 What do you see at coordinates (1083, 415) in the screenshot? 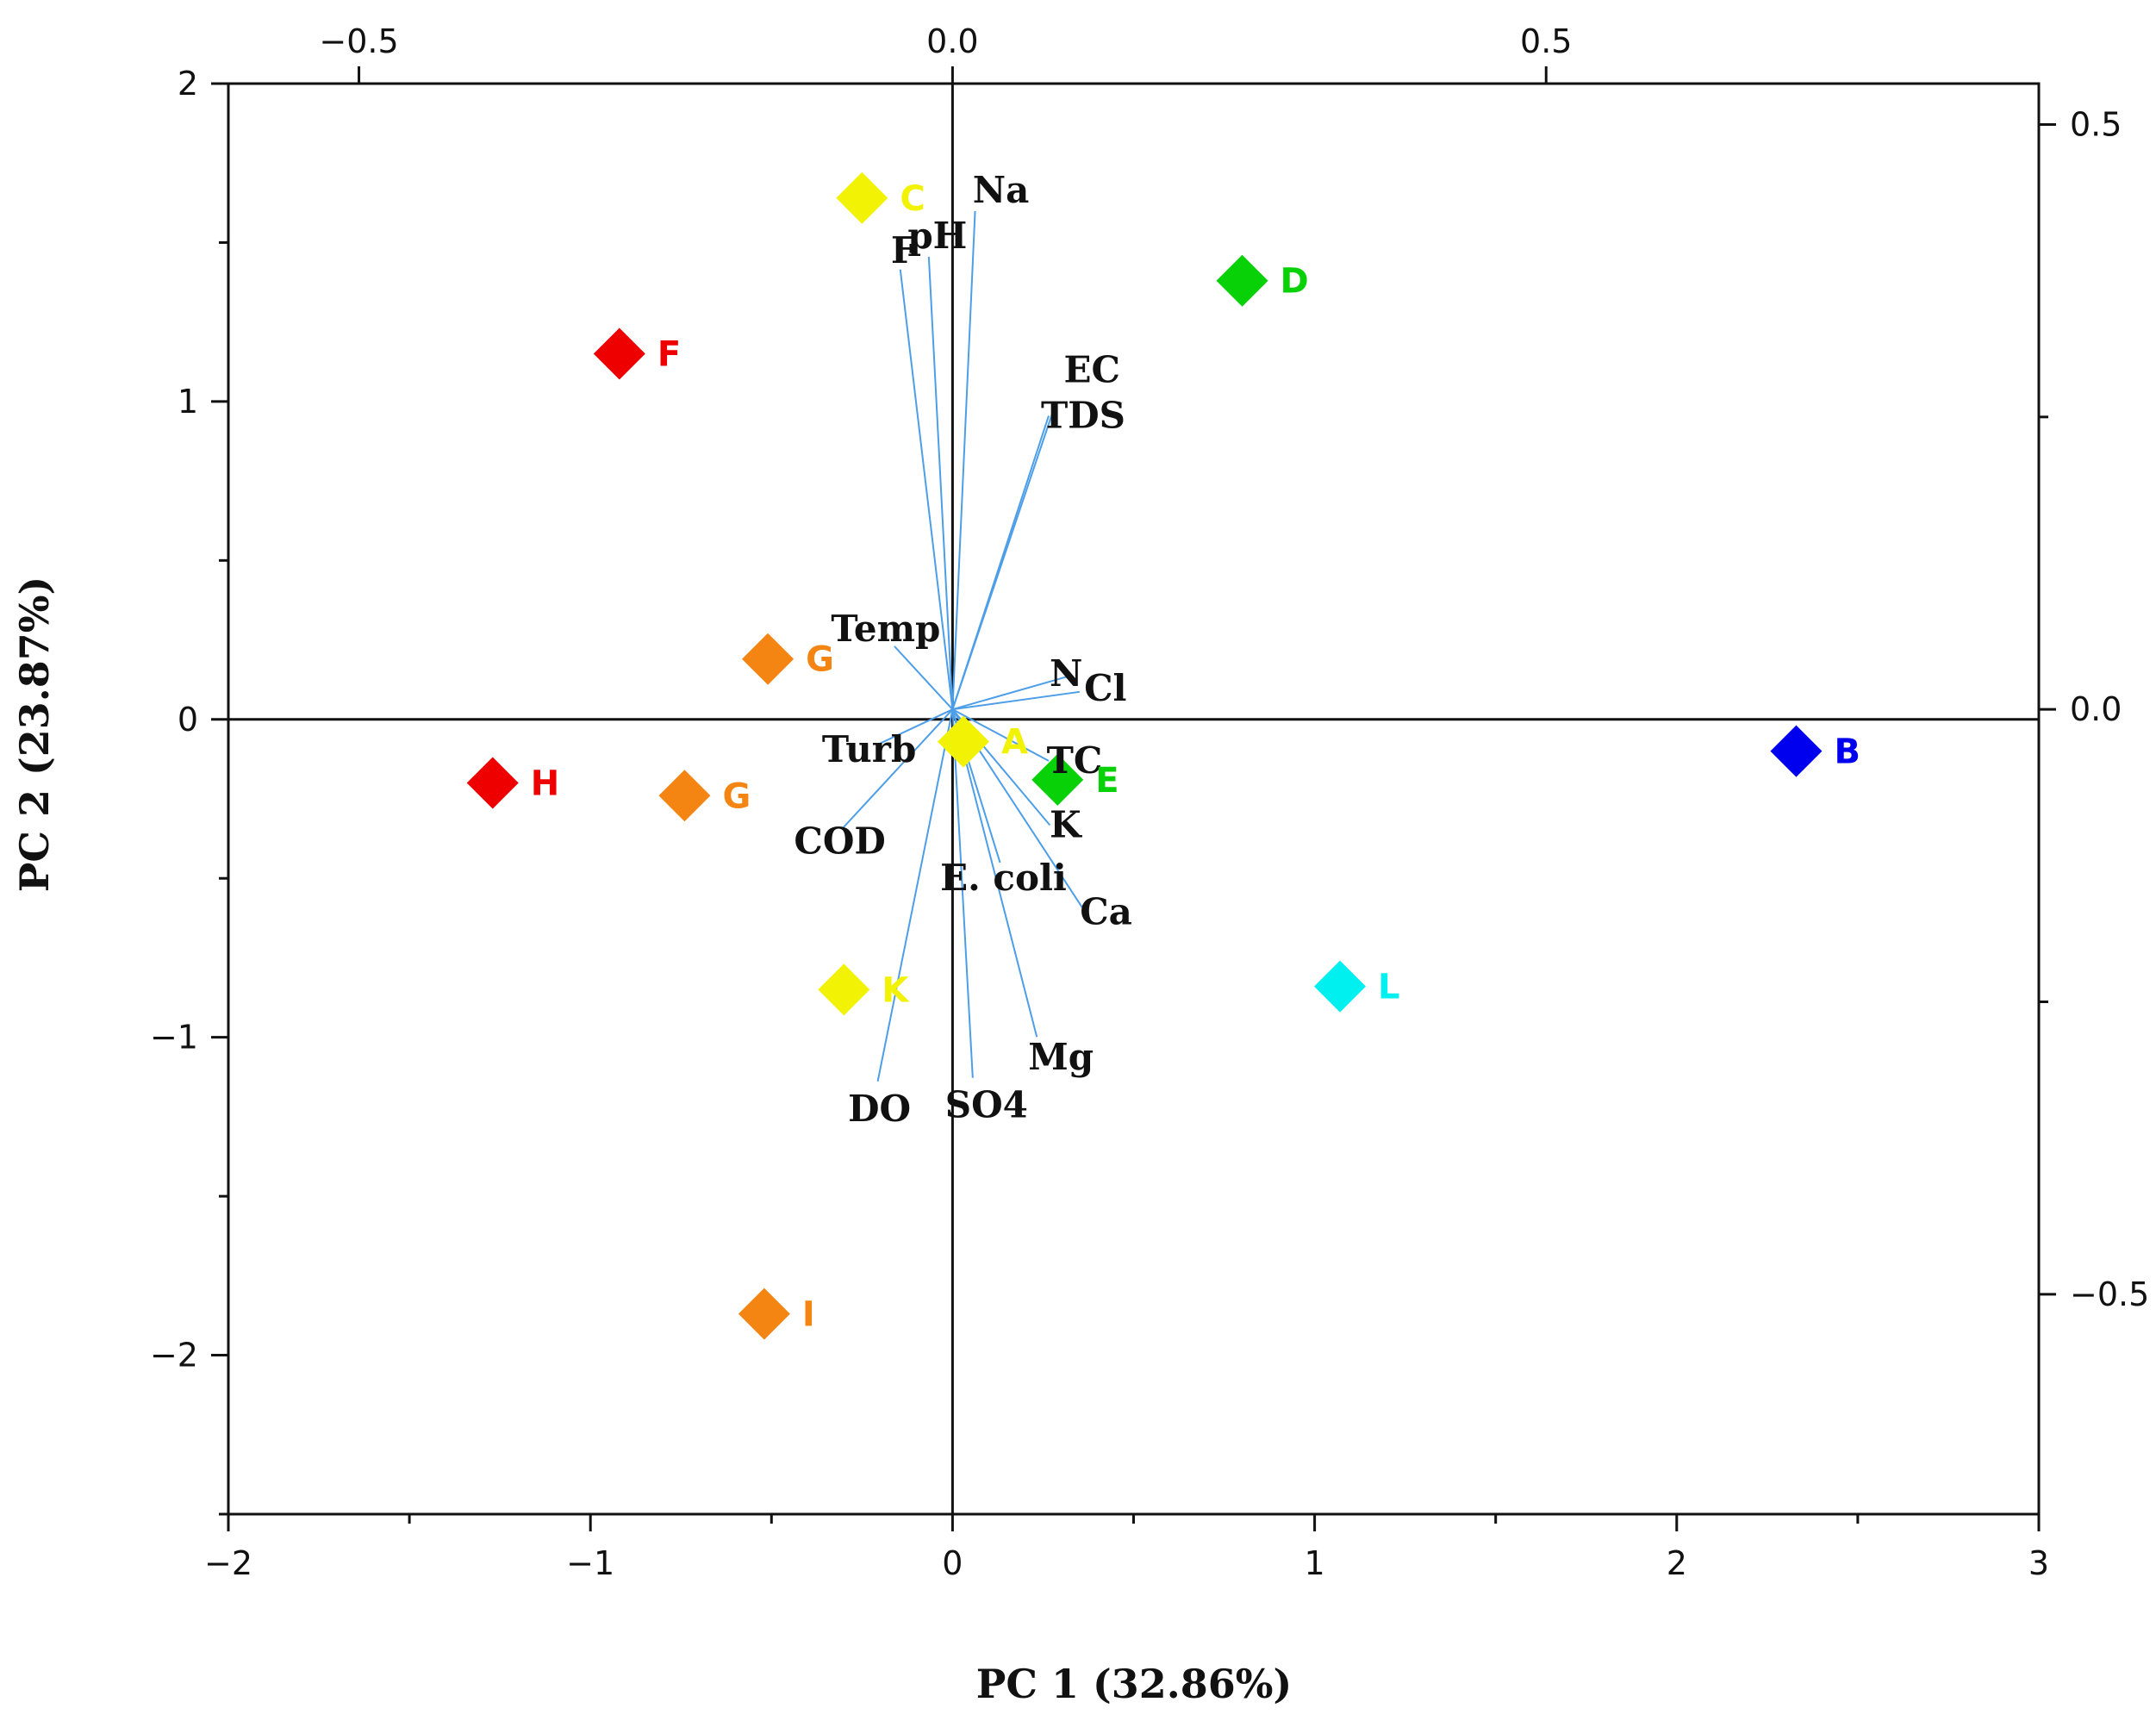
I see `loading-label: TDS` at bounding box center [1083, 415].